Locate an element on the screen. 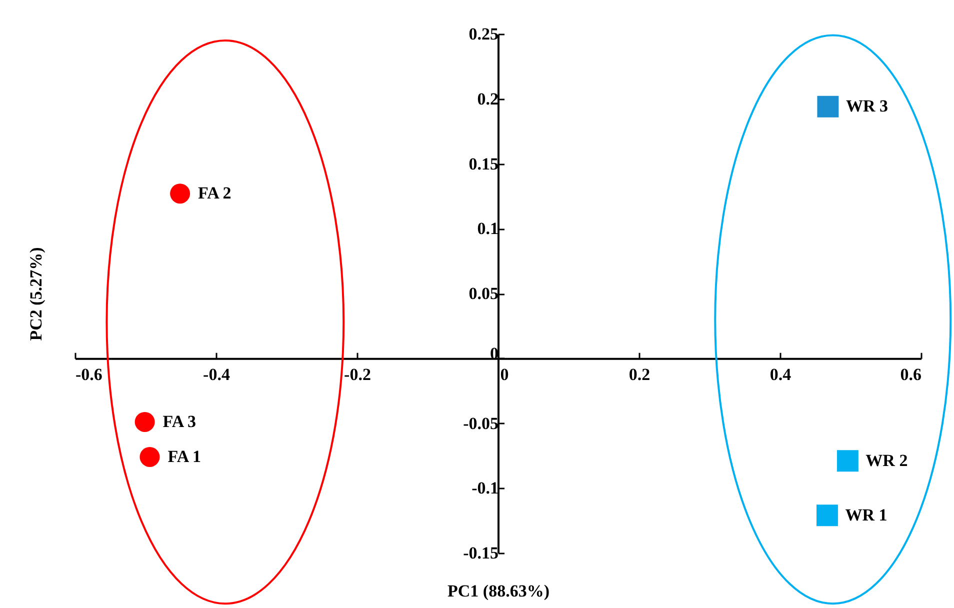 The height and width of the screenshot is (608, 954). y-tick-label: 0.05 is located at coordinates (483, 293).